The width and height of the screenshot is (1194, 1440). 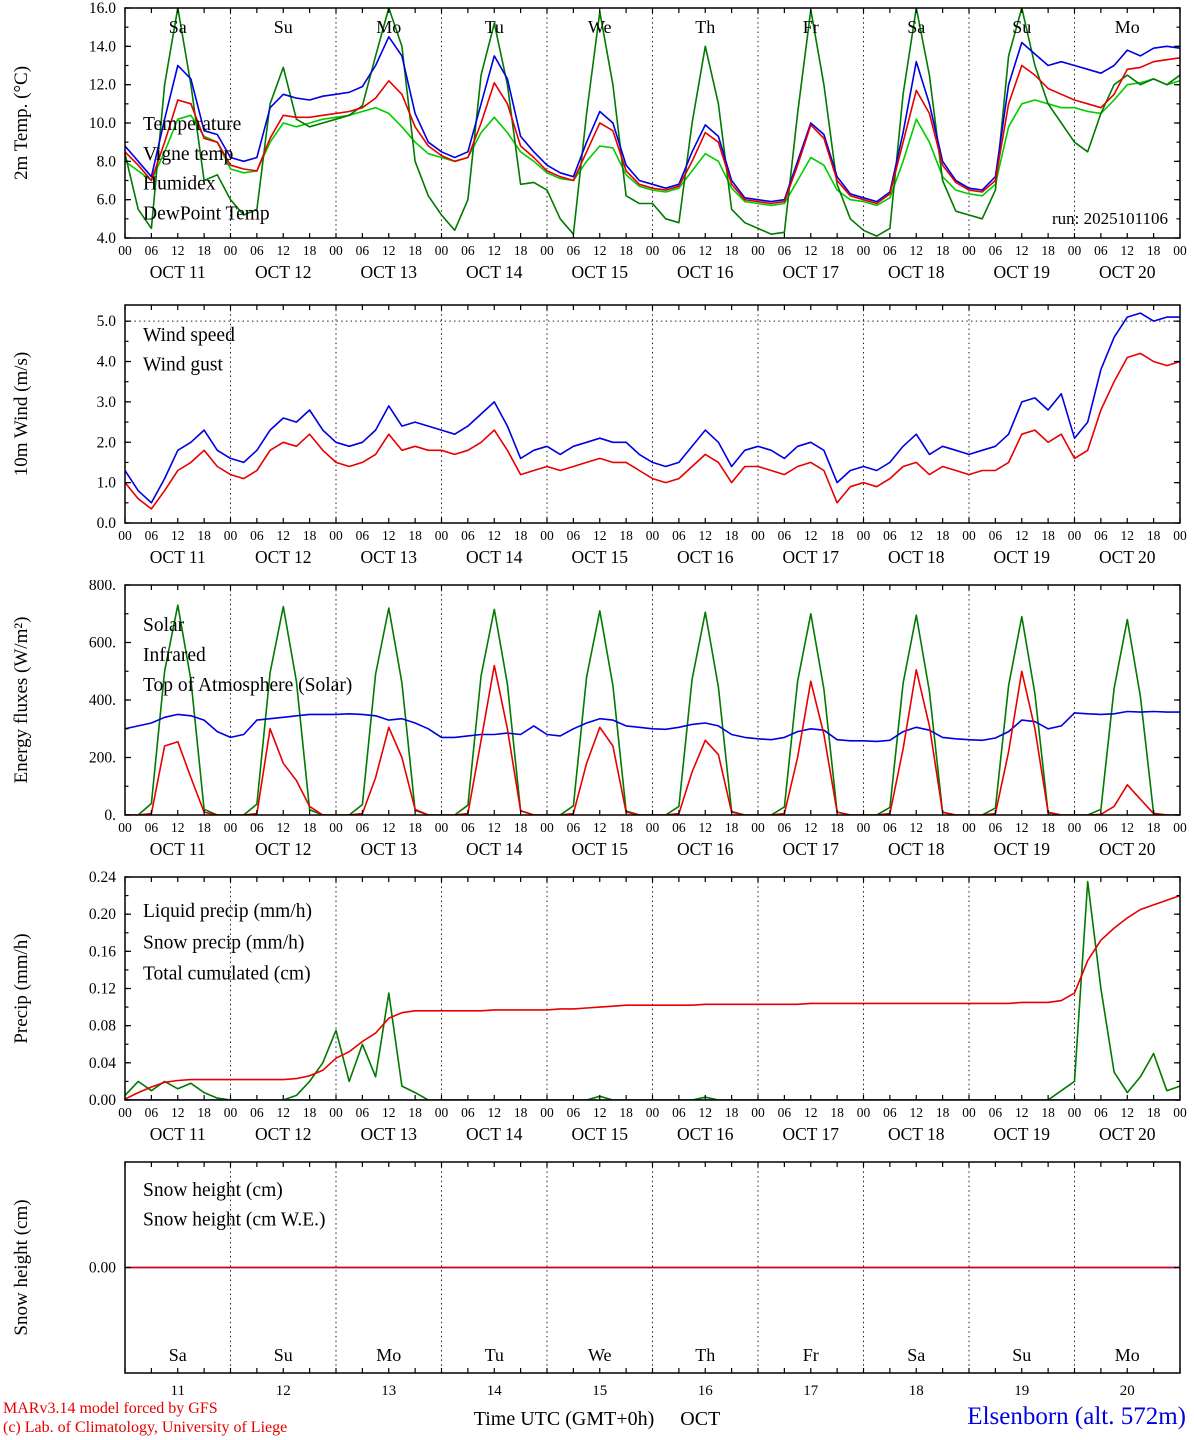 What do you see at coordinates (102, 643) in the screenshot?
I see `svg-text: 600.` at bounding box center [102, 643].